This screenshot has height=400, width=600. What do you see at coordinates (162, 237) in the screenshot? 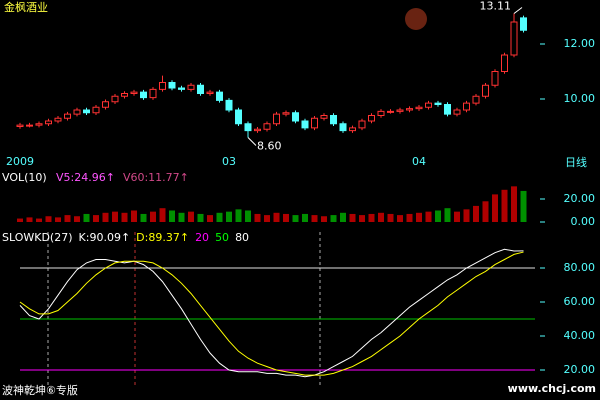
I see `header-entry: D:89.37↑` at bounding box center [162, 237].